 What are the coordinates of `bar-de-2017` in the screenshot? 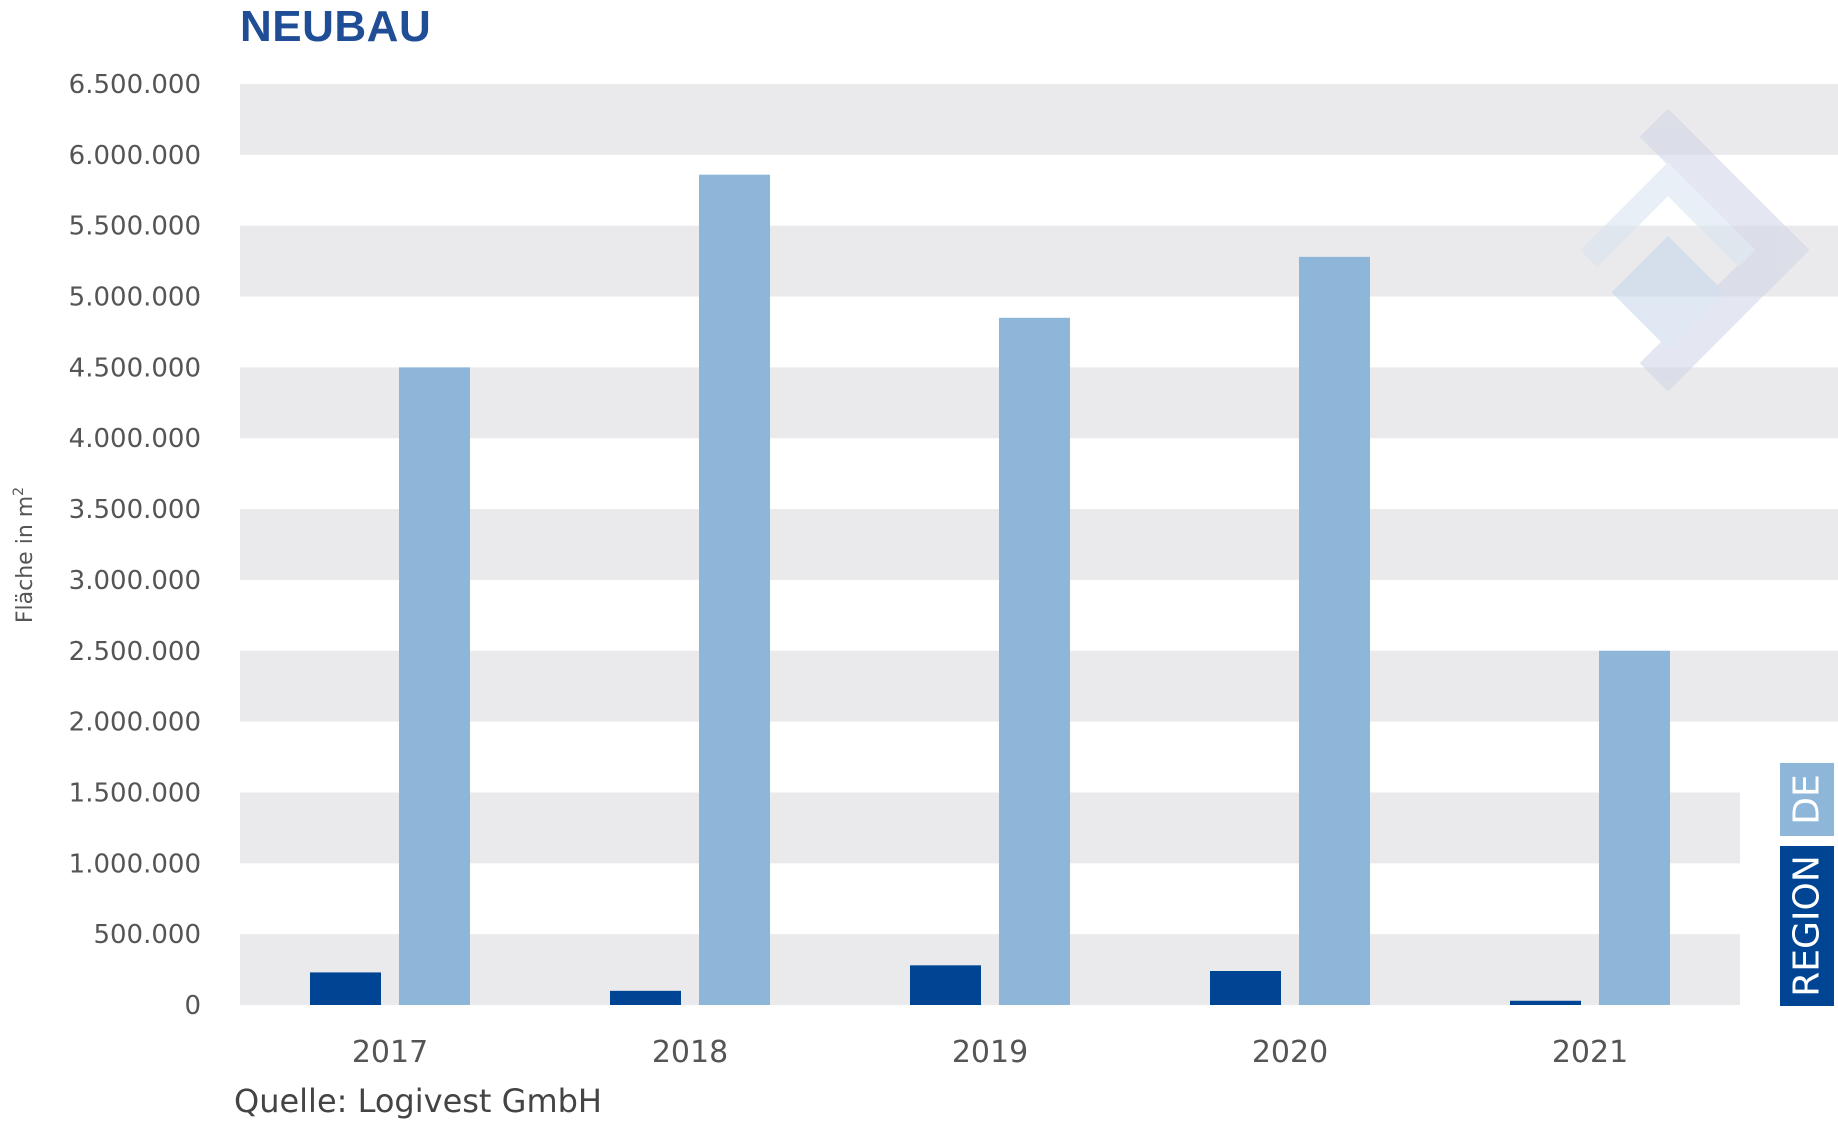 It's located at (434, 686).